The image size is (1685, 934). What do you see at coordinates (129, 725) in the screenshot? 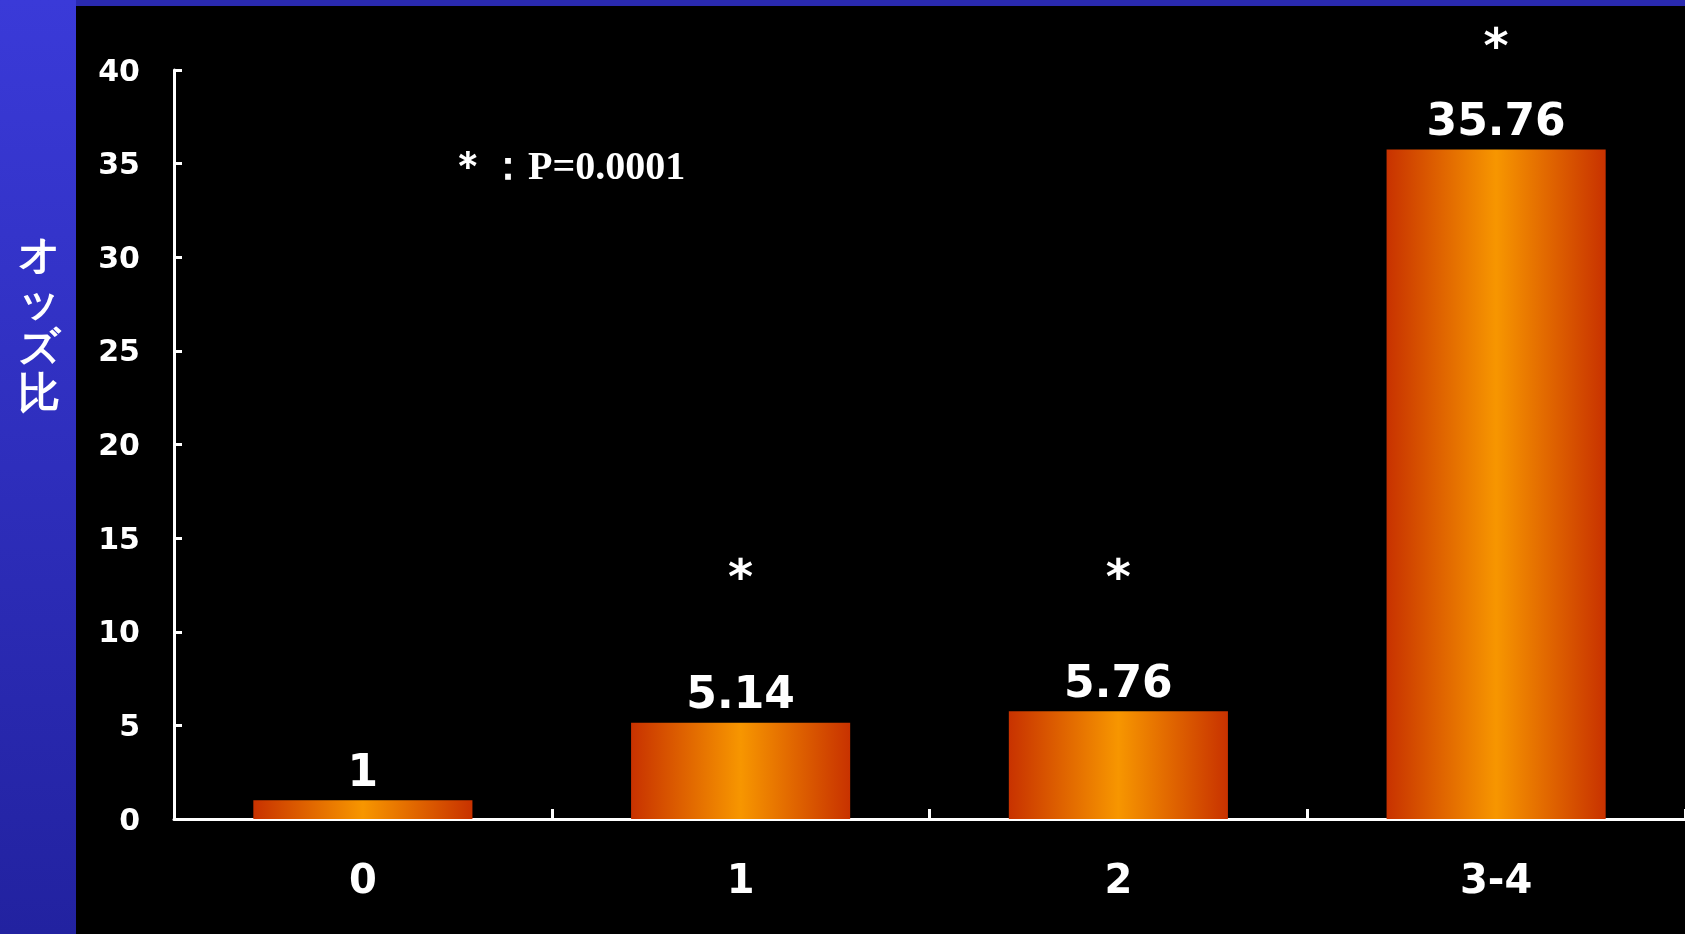
I see `y-tick-label: 5` at bounding box center [129, 725].